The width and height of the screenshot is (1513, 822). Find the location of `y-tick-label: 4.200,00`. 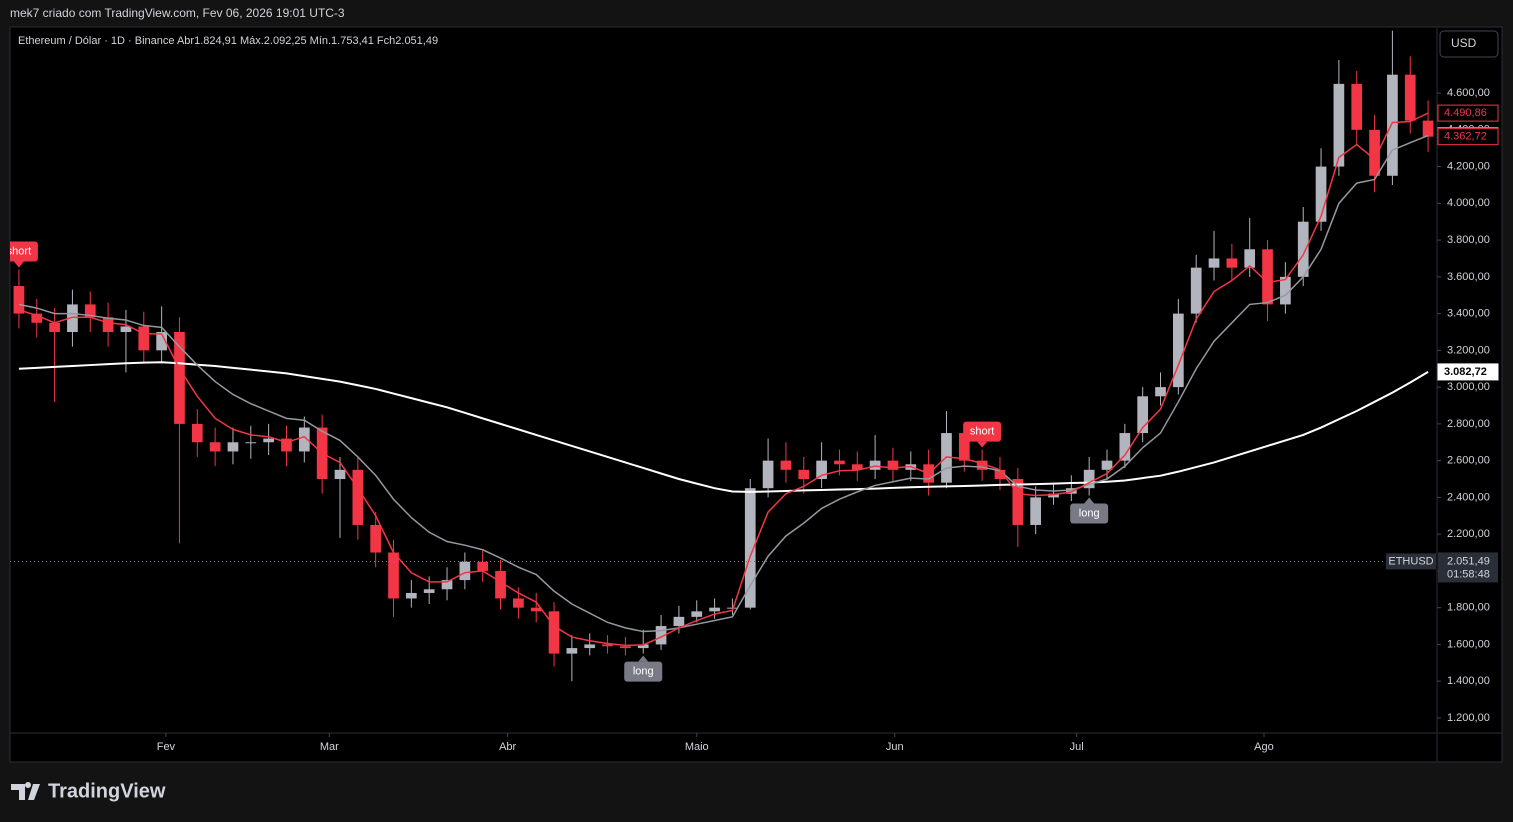

y-tick-label: 4.200,00 is located at coordinates (1468, 166).